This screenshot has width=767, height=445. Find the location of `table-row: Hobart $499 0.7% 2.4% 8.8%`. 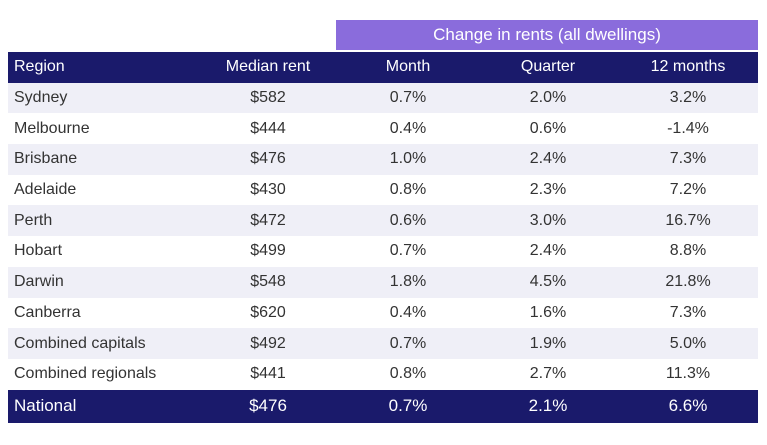

table-row: Hobart $499 0.7% 2.4% 8.8% is located at coordinates (383, 251).